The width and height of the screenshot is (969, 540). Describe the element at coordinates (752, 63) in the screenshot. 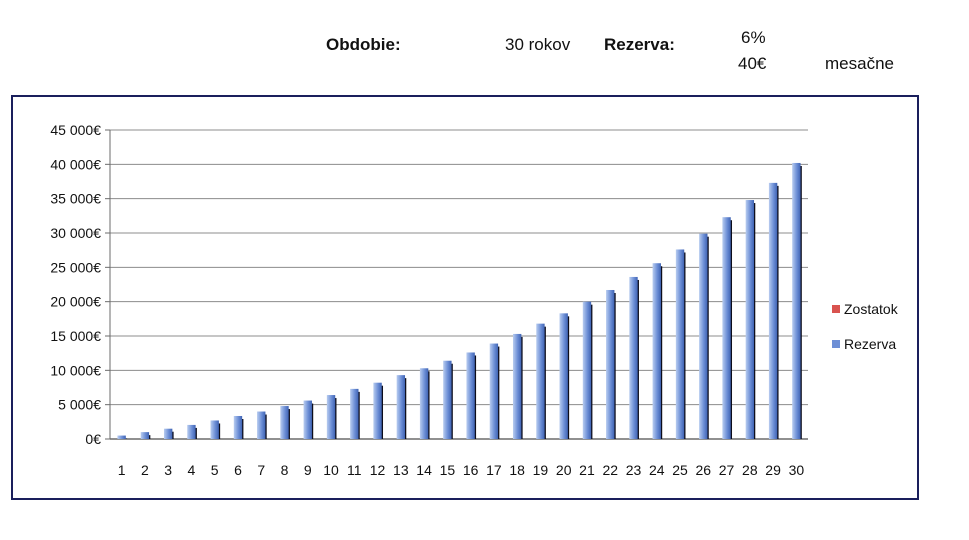

I see `reserve-amount: 40€` at that location.